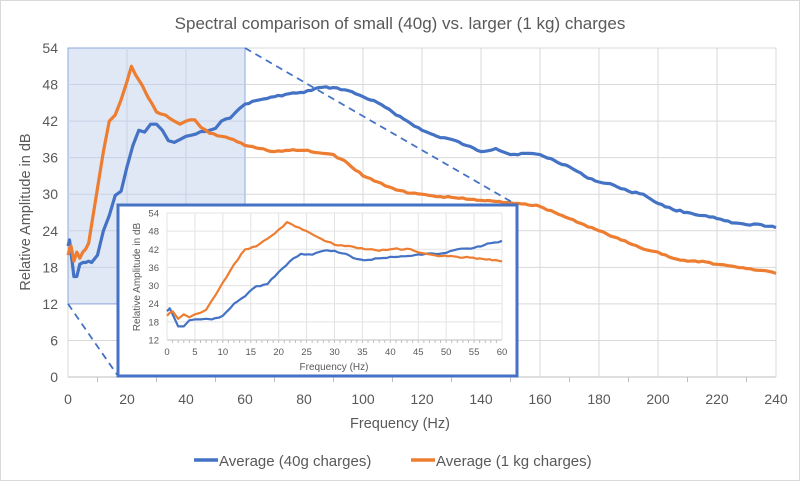  Describe the element at coordinates (776, 399) in the screenshot. I see `main-x-tick-label: 240` at that location.